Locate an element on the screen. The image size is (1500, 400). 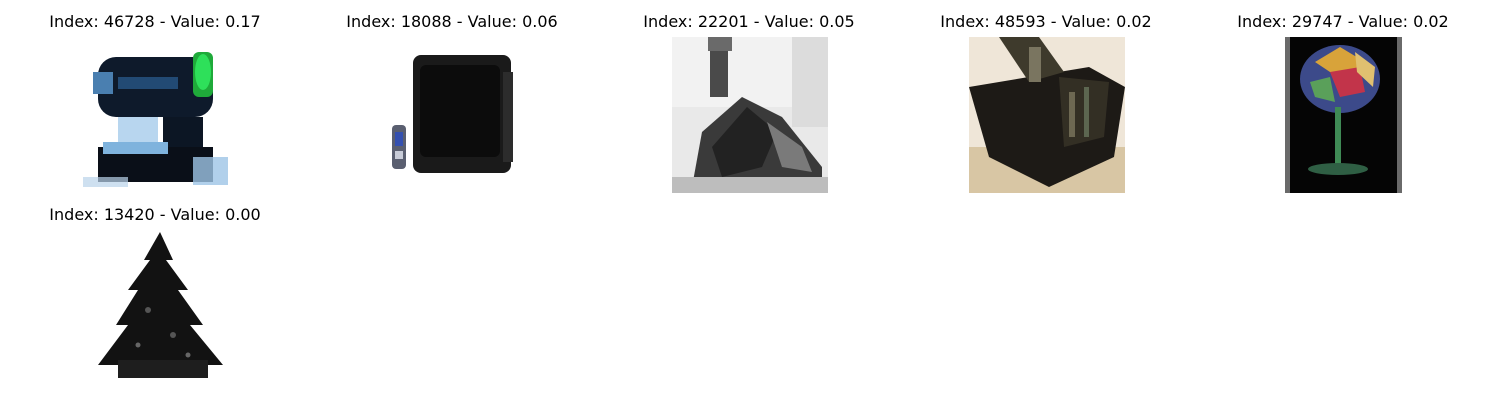
grid-cell: Index: 48593 - Value: 0.02 is located at coordinates (1041, 96).